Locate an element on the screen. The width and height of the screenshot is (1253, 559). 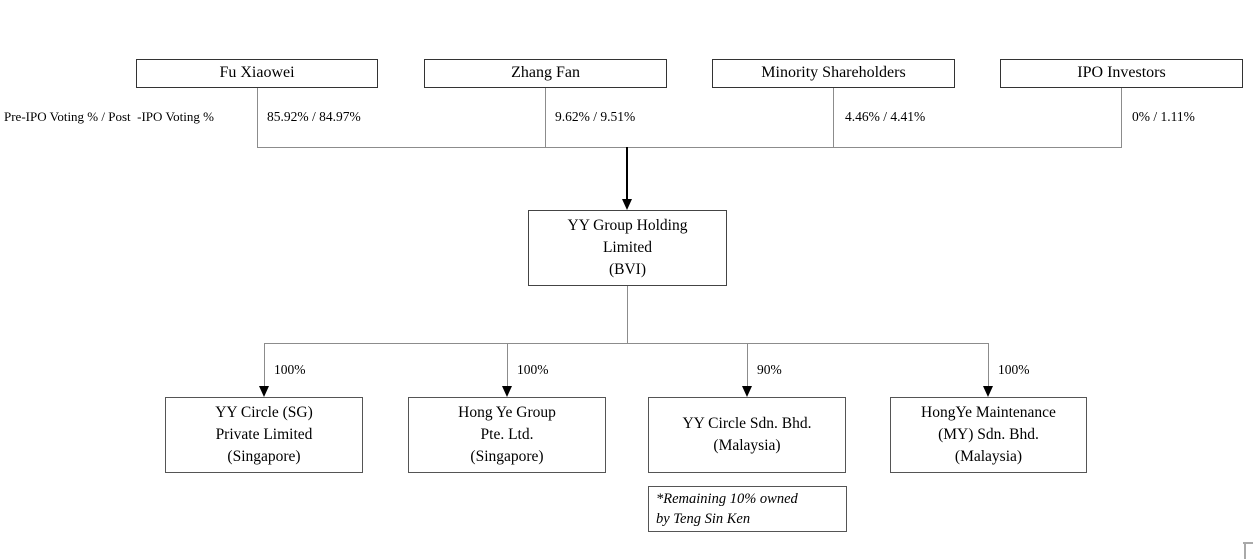
holding-box-yy-group: YY Group Holding Limited (BVI) is located at coordinates (627, 248).